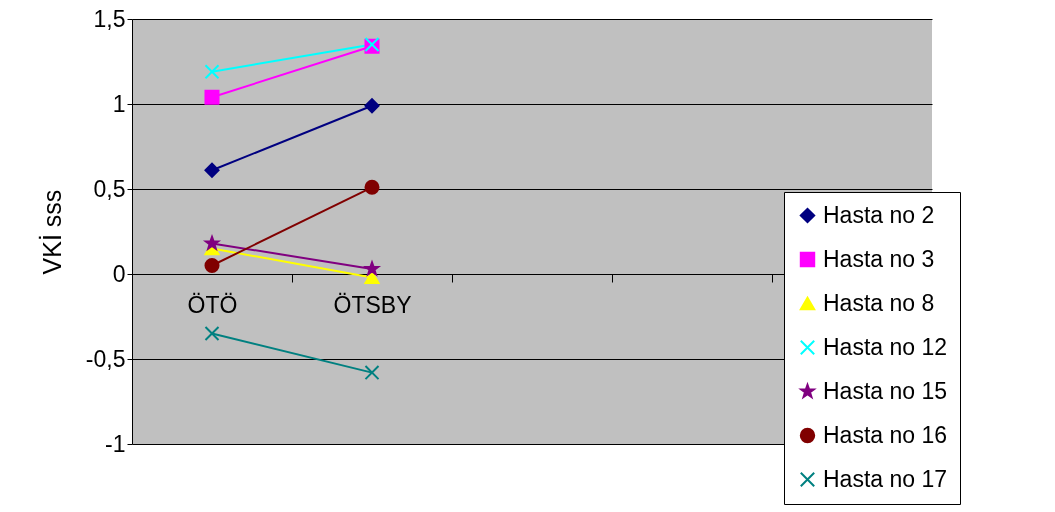 The width and height of the screenshot is (1055, 512). Describe the element at coordinates (879, 258) in the screenshot. I see `legend-label: Hasta no 3` at that location.